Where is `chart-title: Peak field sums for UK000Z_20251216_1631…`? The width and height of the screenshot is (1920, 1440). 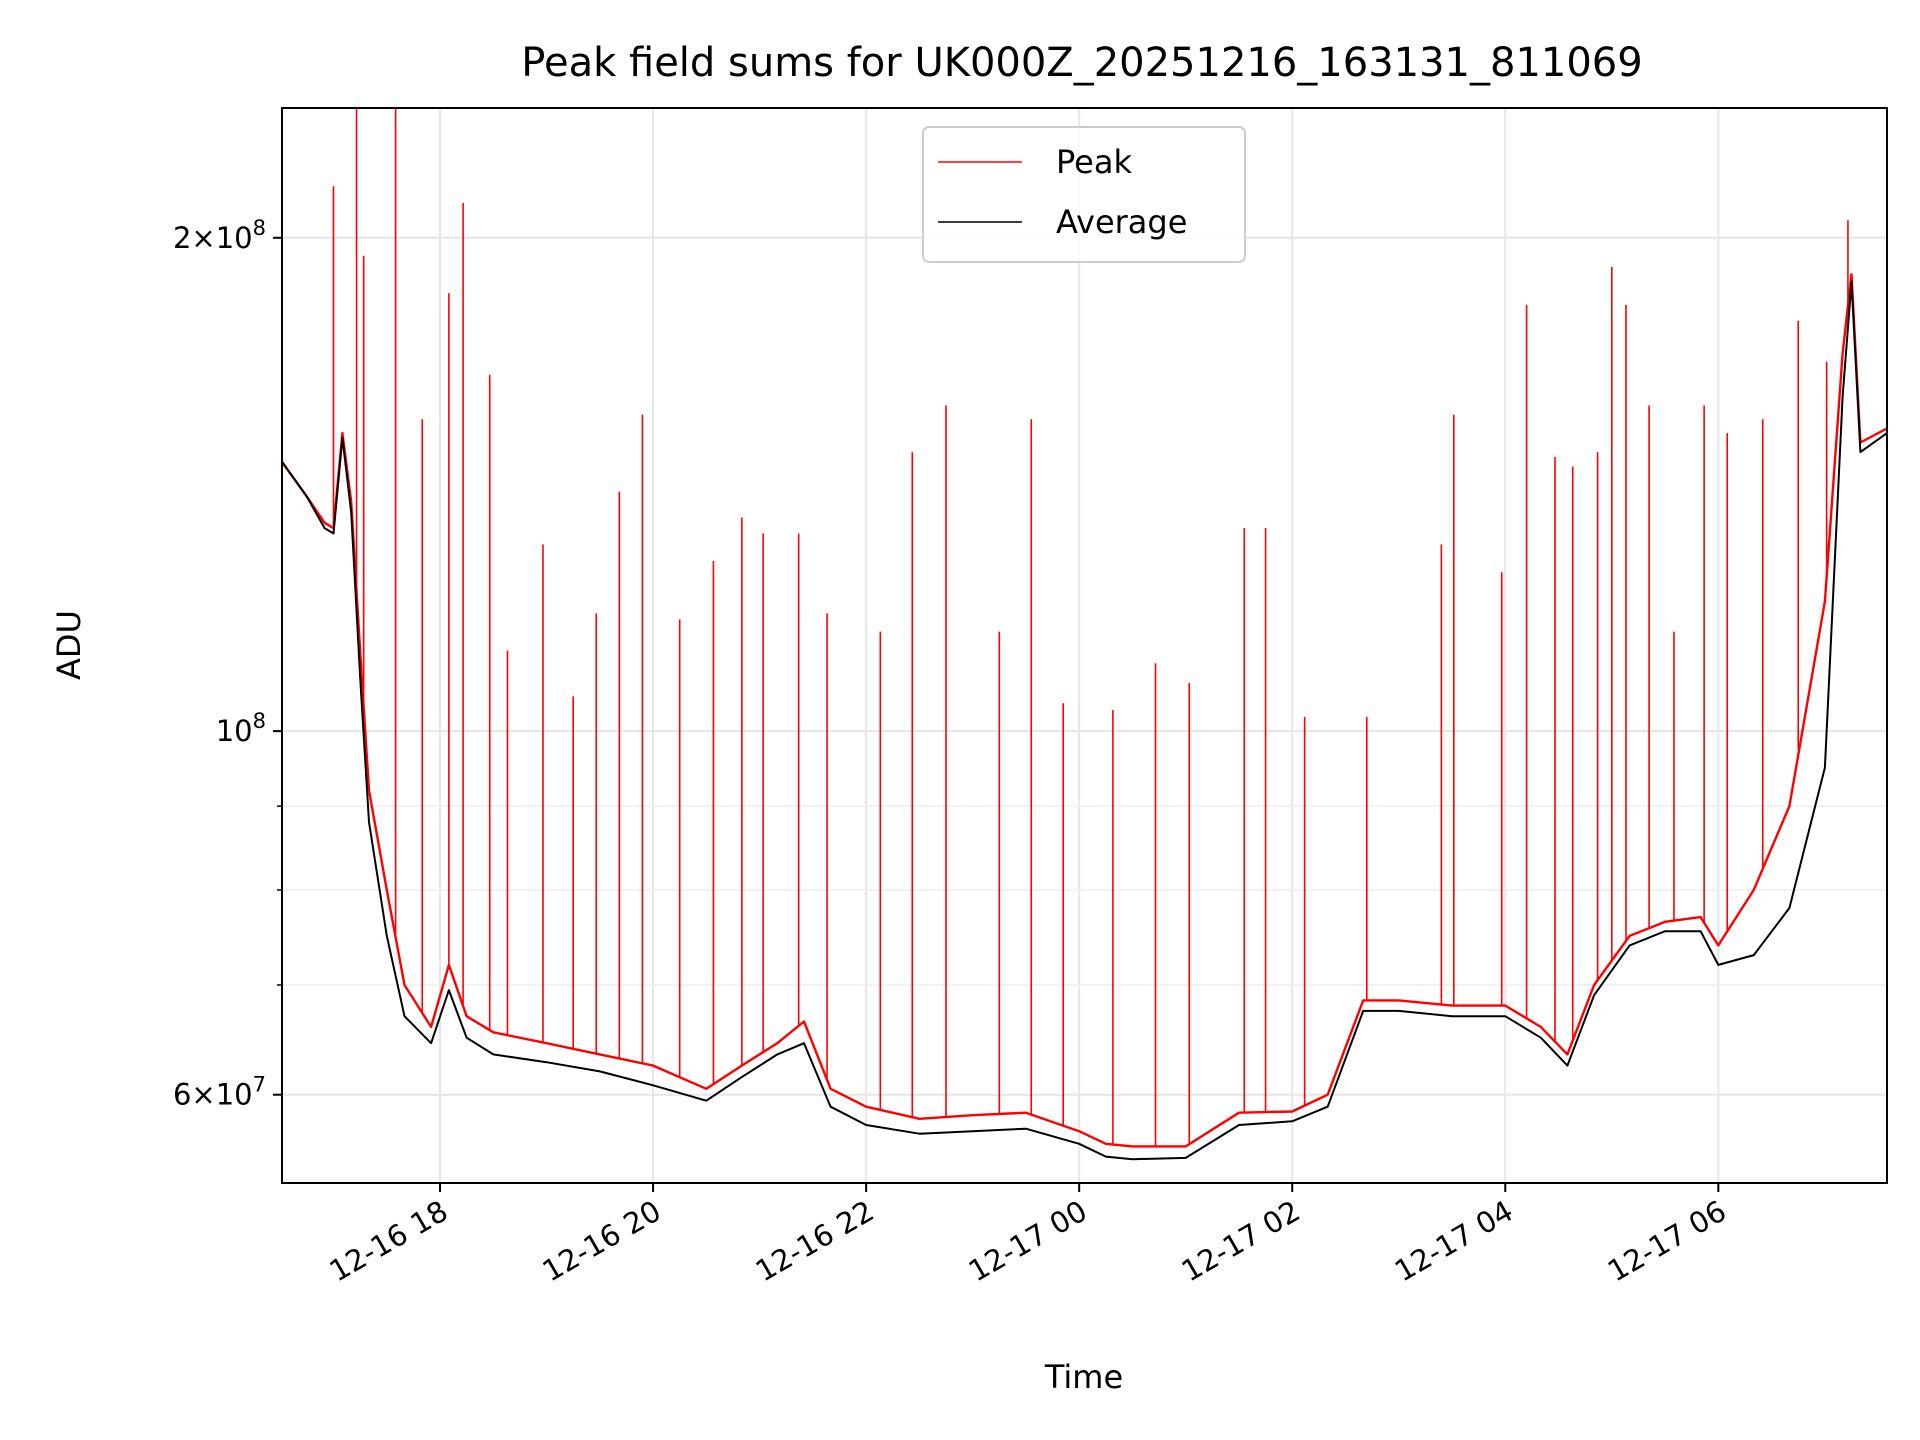
chart-title: Peak field sums for UK000Z_20251216_1631… is located at coordinates (1081, 63).